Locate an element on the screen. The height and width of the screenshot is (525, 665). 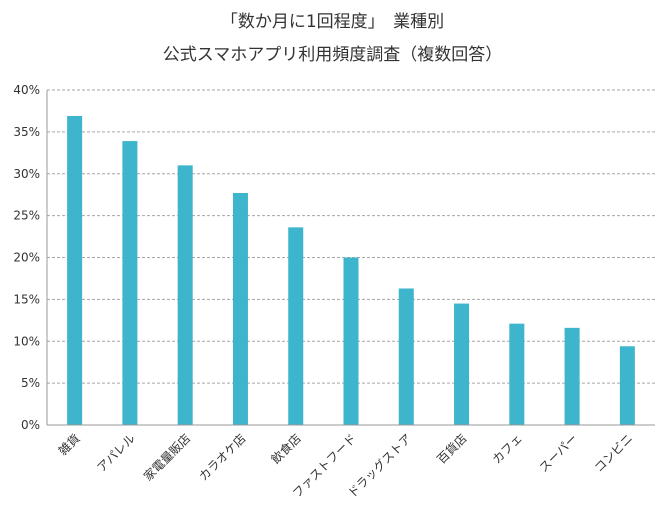
y-tick-label: 5% is located at coordinates (30, 383).